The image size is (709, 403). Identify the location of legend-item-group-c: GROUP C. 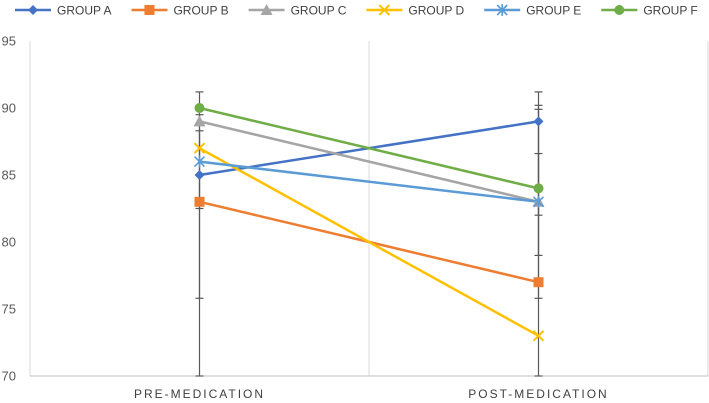
(297, 11).